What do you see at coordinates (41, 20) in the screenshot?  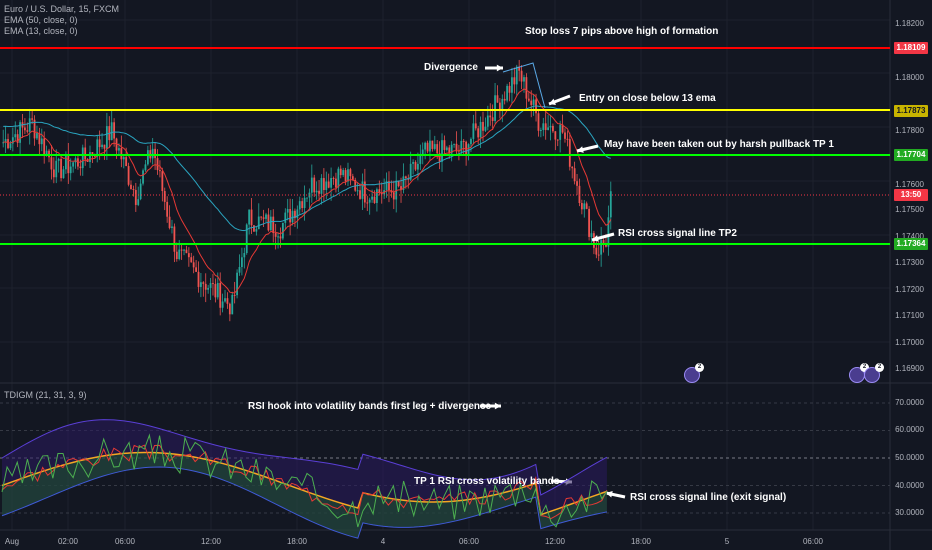 I see `ema50-label: EMA (50, close, 0)` at bounding box center [41, 20].